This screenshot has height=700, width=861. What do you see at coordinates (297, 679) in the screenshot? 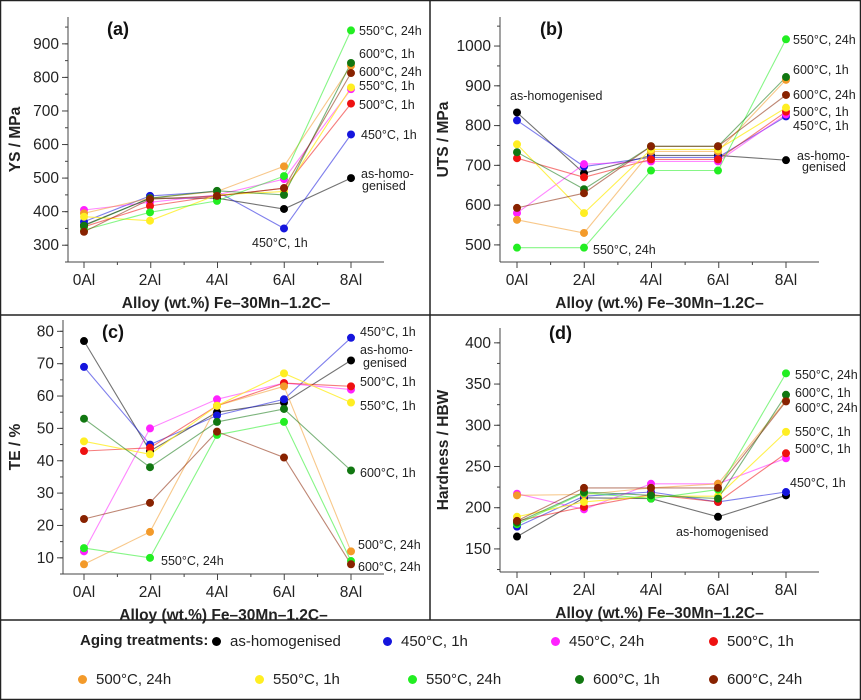
I see `legend-item: 550°C, 1h` at bounding box center [297, 679].